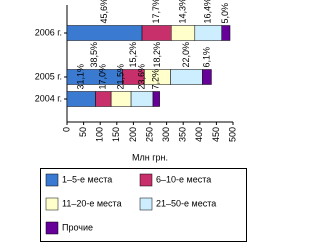  Describe the element at coordinates (92, 203) in the screenshot. I see `legend-label: 11–20-е места` at that location.